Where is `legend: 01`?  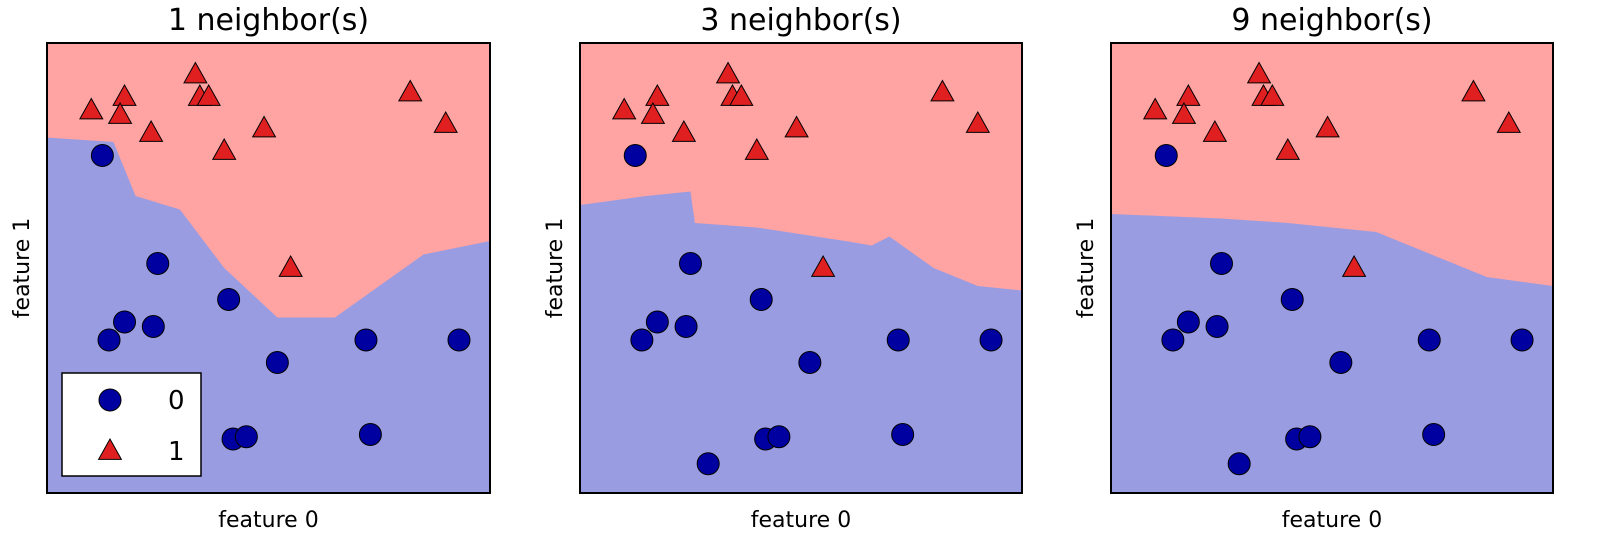
legend: 01 is located at coordinates (131, 424).